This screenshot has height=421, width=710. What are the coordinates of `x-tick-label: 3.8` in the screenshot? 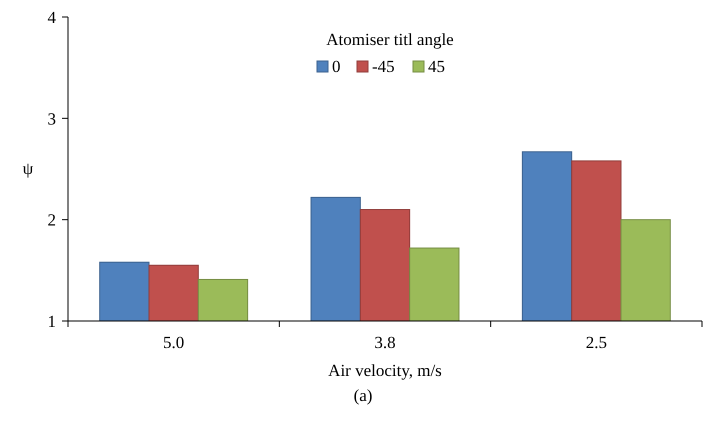 It's located at (385, 342).